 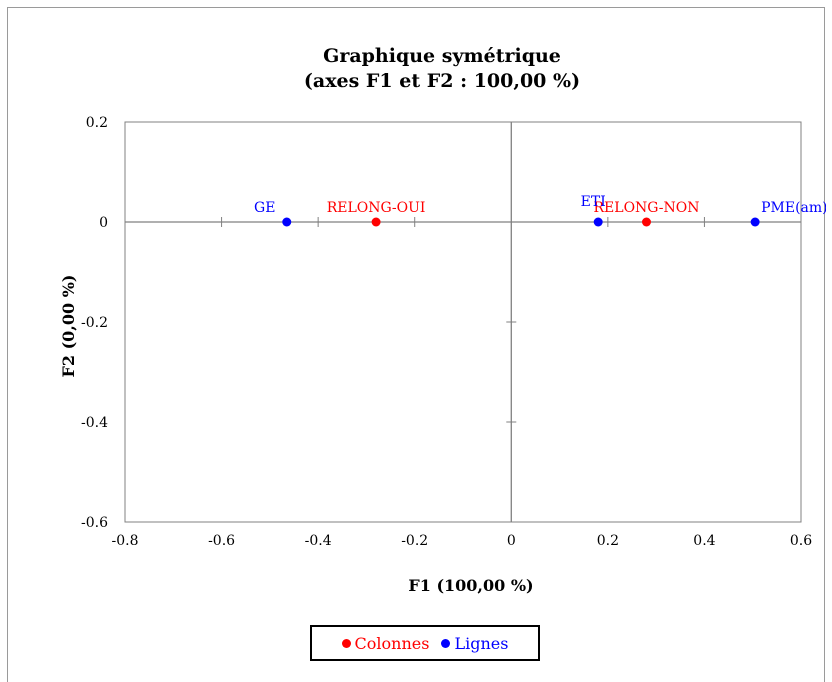 What do you see at coordinates (346, 643) in the screenshot?
I see `legend-marker-colonnes` at bounding box center [346, 643].